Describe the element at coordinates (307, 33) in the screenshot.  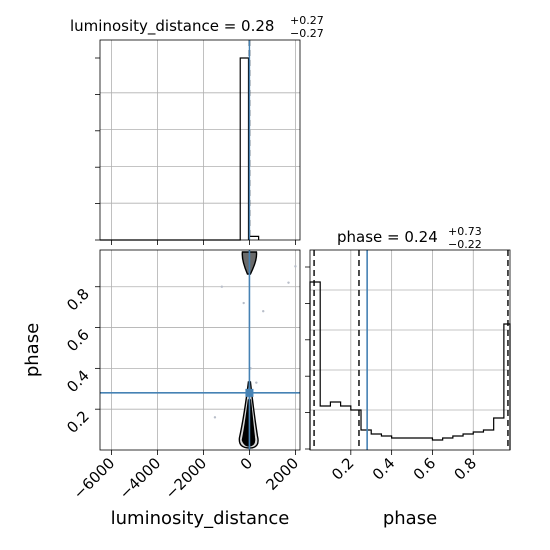
I see `histogram-title-lower-error: −0.27` at that location.